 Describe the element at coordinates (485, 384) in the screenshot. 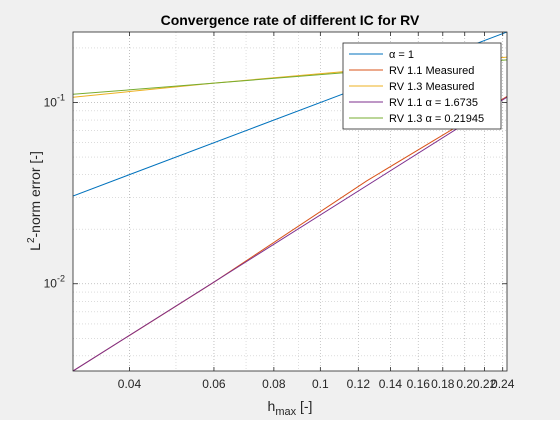

I see `x-tick-label: 0.22` at that location.